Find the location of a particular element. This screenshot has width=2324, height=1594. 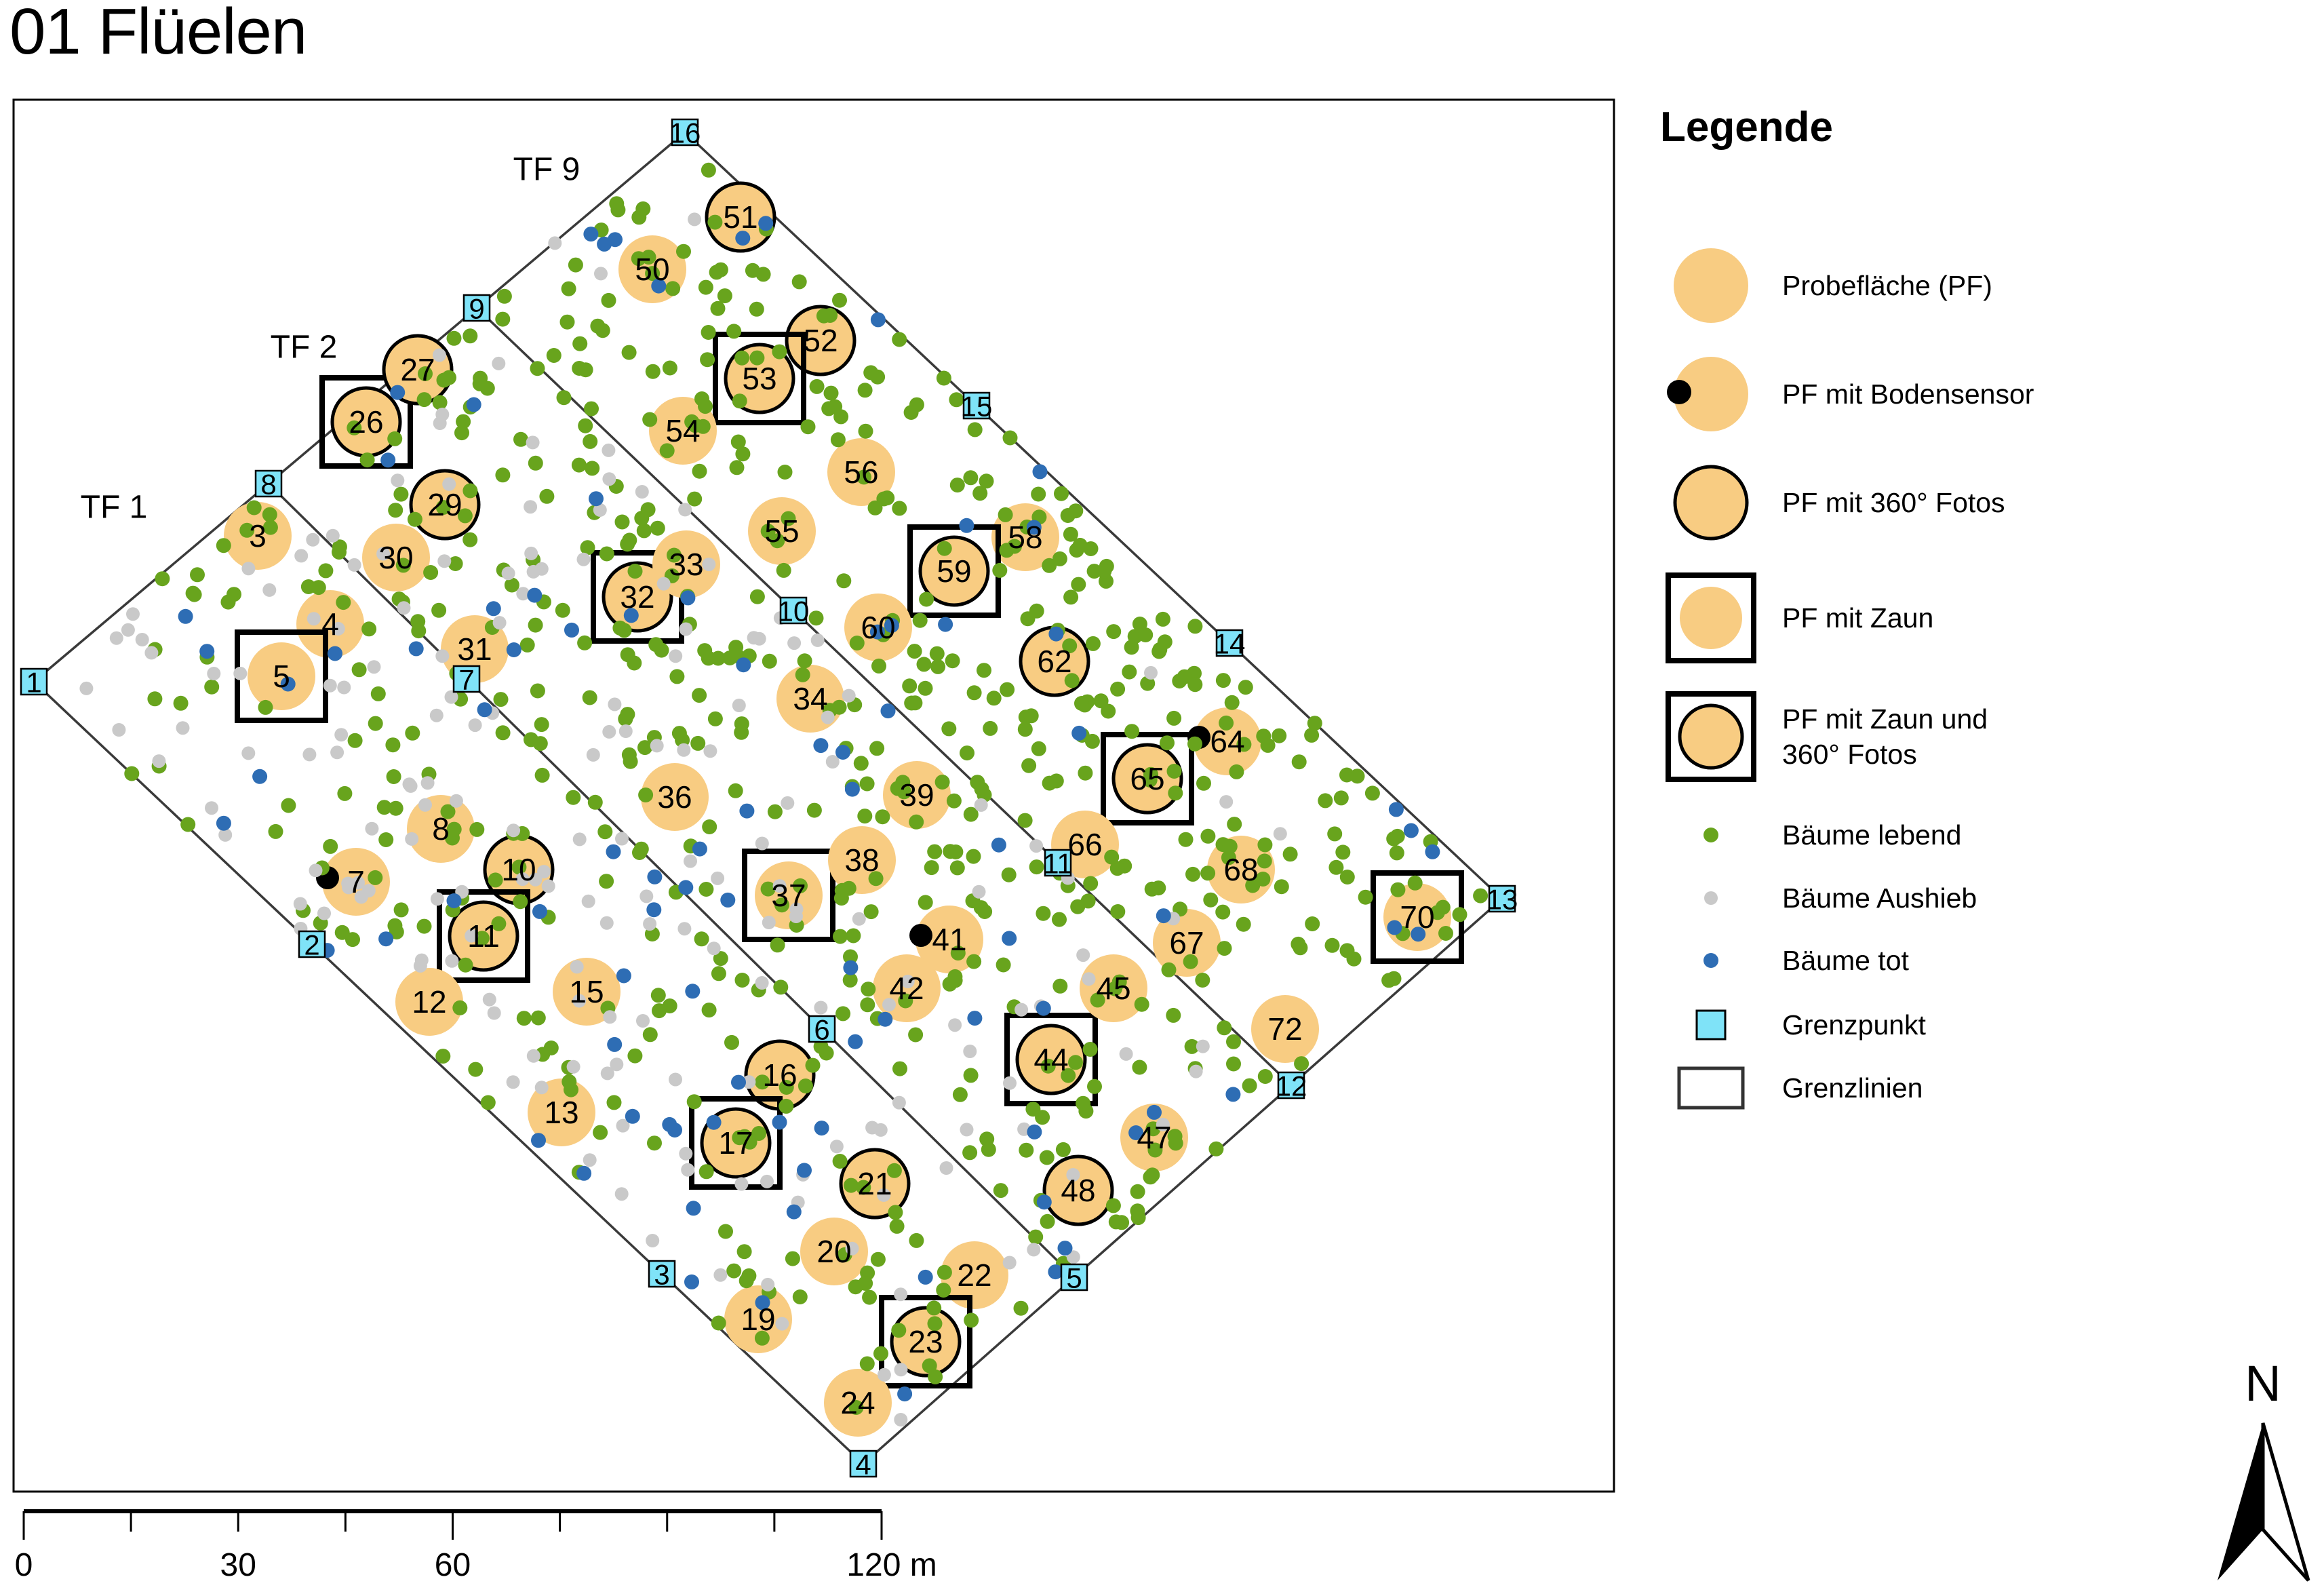

grenzpunkt-number: 1 is located at coordinates (33, 683).